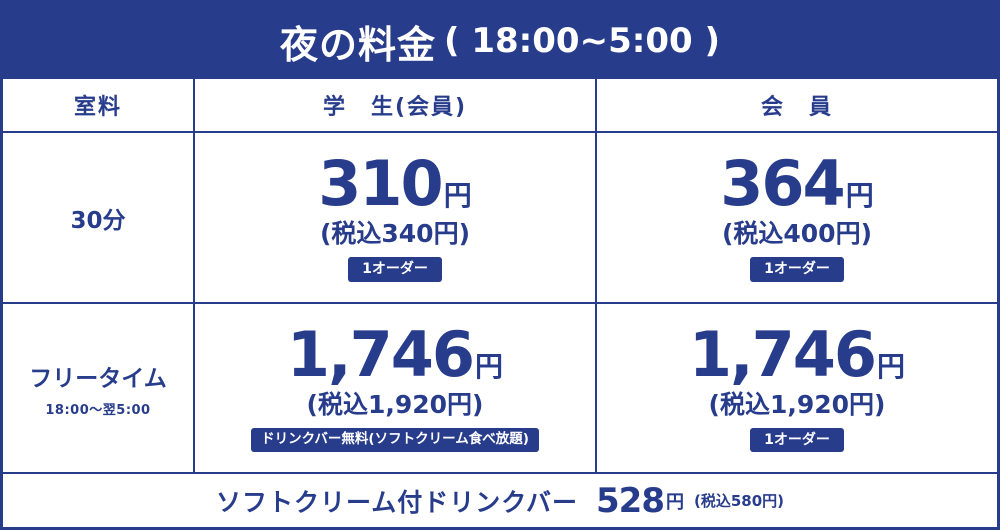  I want to click on footer-yen-unit: 円, so click(674, 502).